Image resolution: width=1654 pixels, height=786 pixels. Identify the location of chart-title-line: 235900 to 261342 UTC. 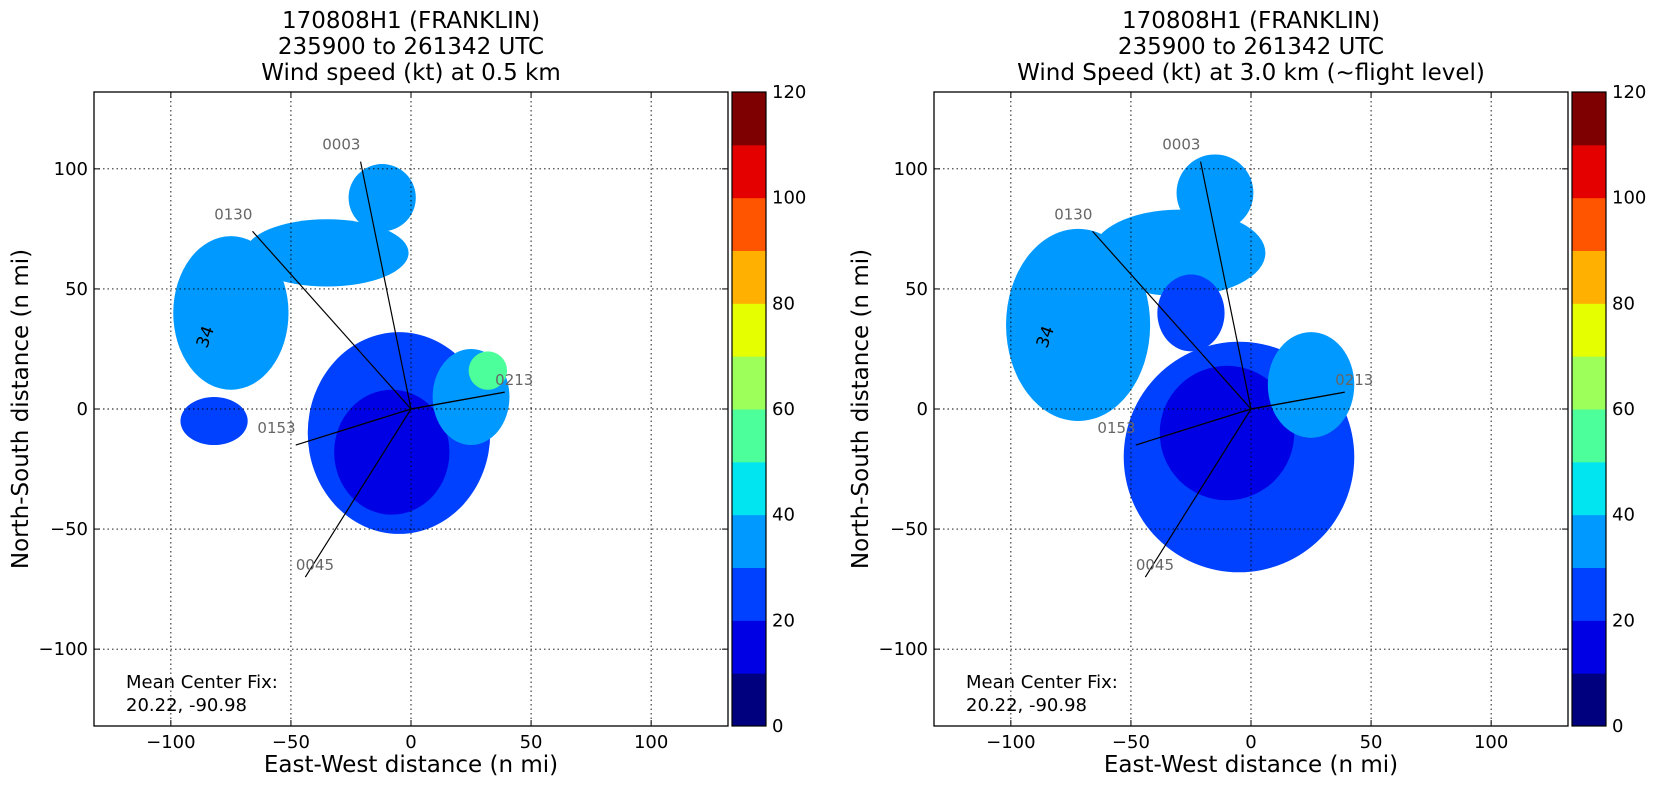
(1251, 47).